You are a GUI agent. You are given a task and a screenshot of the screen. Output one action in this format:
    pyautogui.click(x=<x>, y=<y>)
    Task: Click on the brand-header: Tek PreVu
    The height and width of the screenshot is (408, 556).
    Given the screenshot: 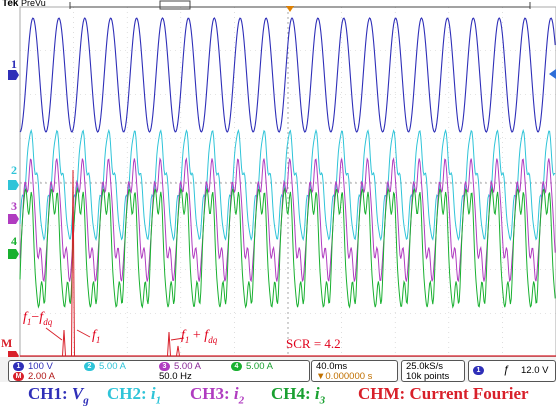 What is the action you would take?
    pyautogui.click(x=24, y=4)
    